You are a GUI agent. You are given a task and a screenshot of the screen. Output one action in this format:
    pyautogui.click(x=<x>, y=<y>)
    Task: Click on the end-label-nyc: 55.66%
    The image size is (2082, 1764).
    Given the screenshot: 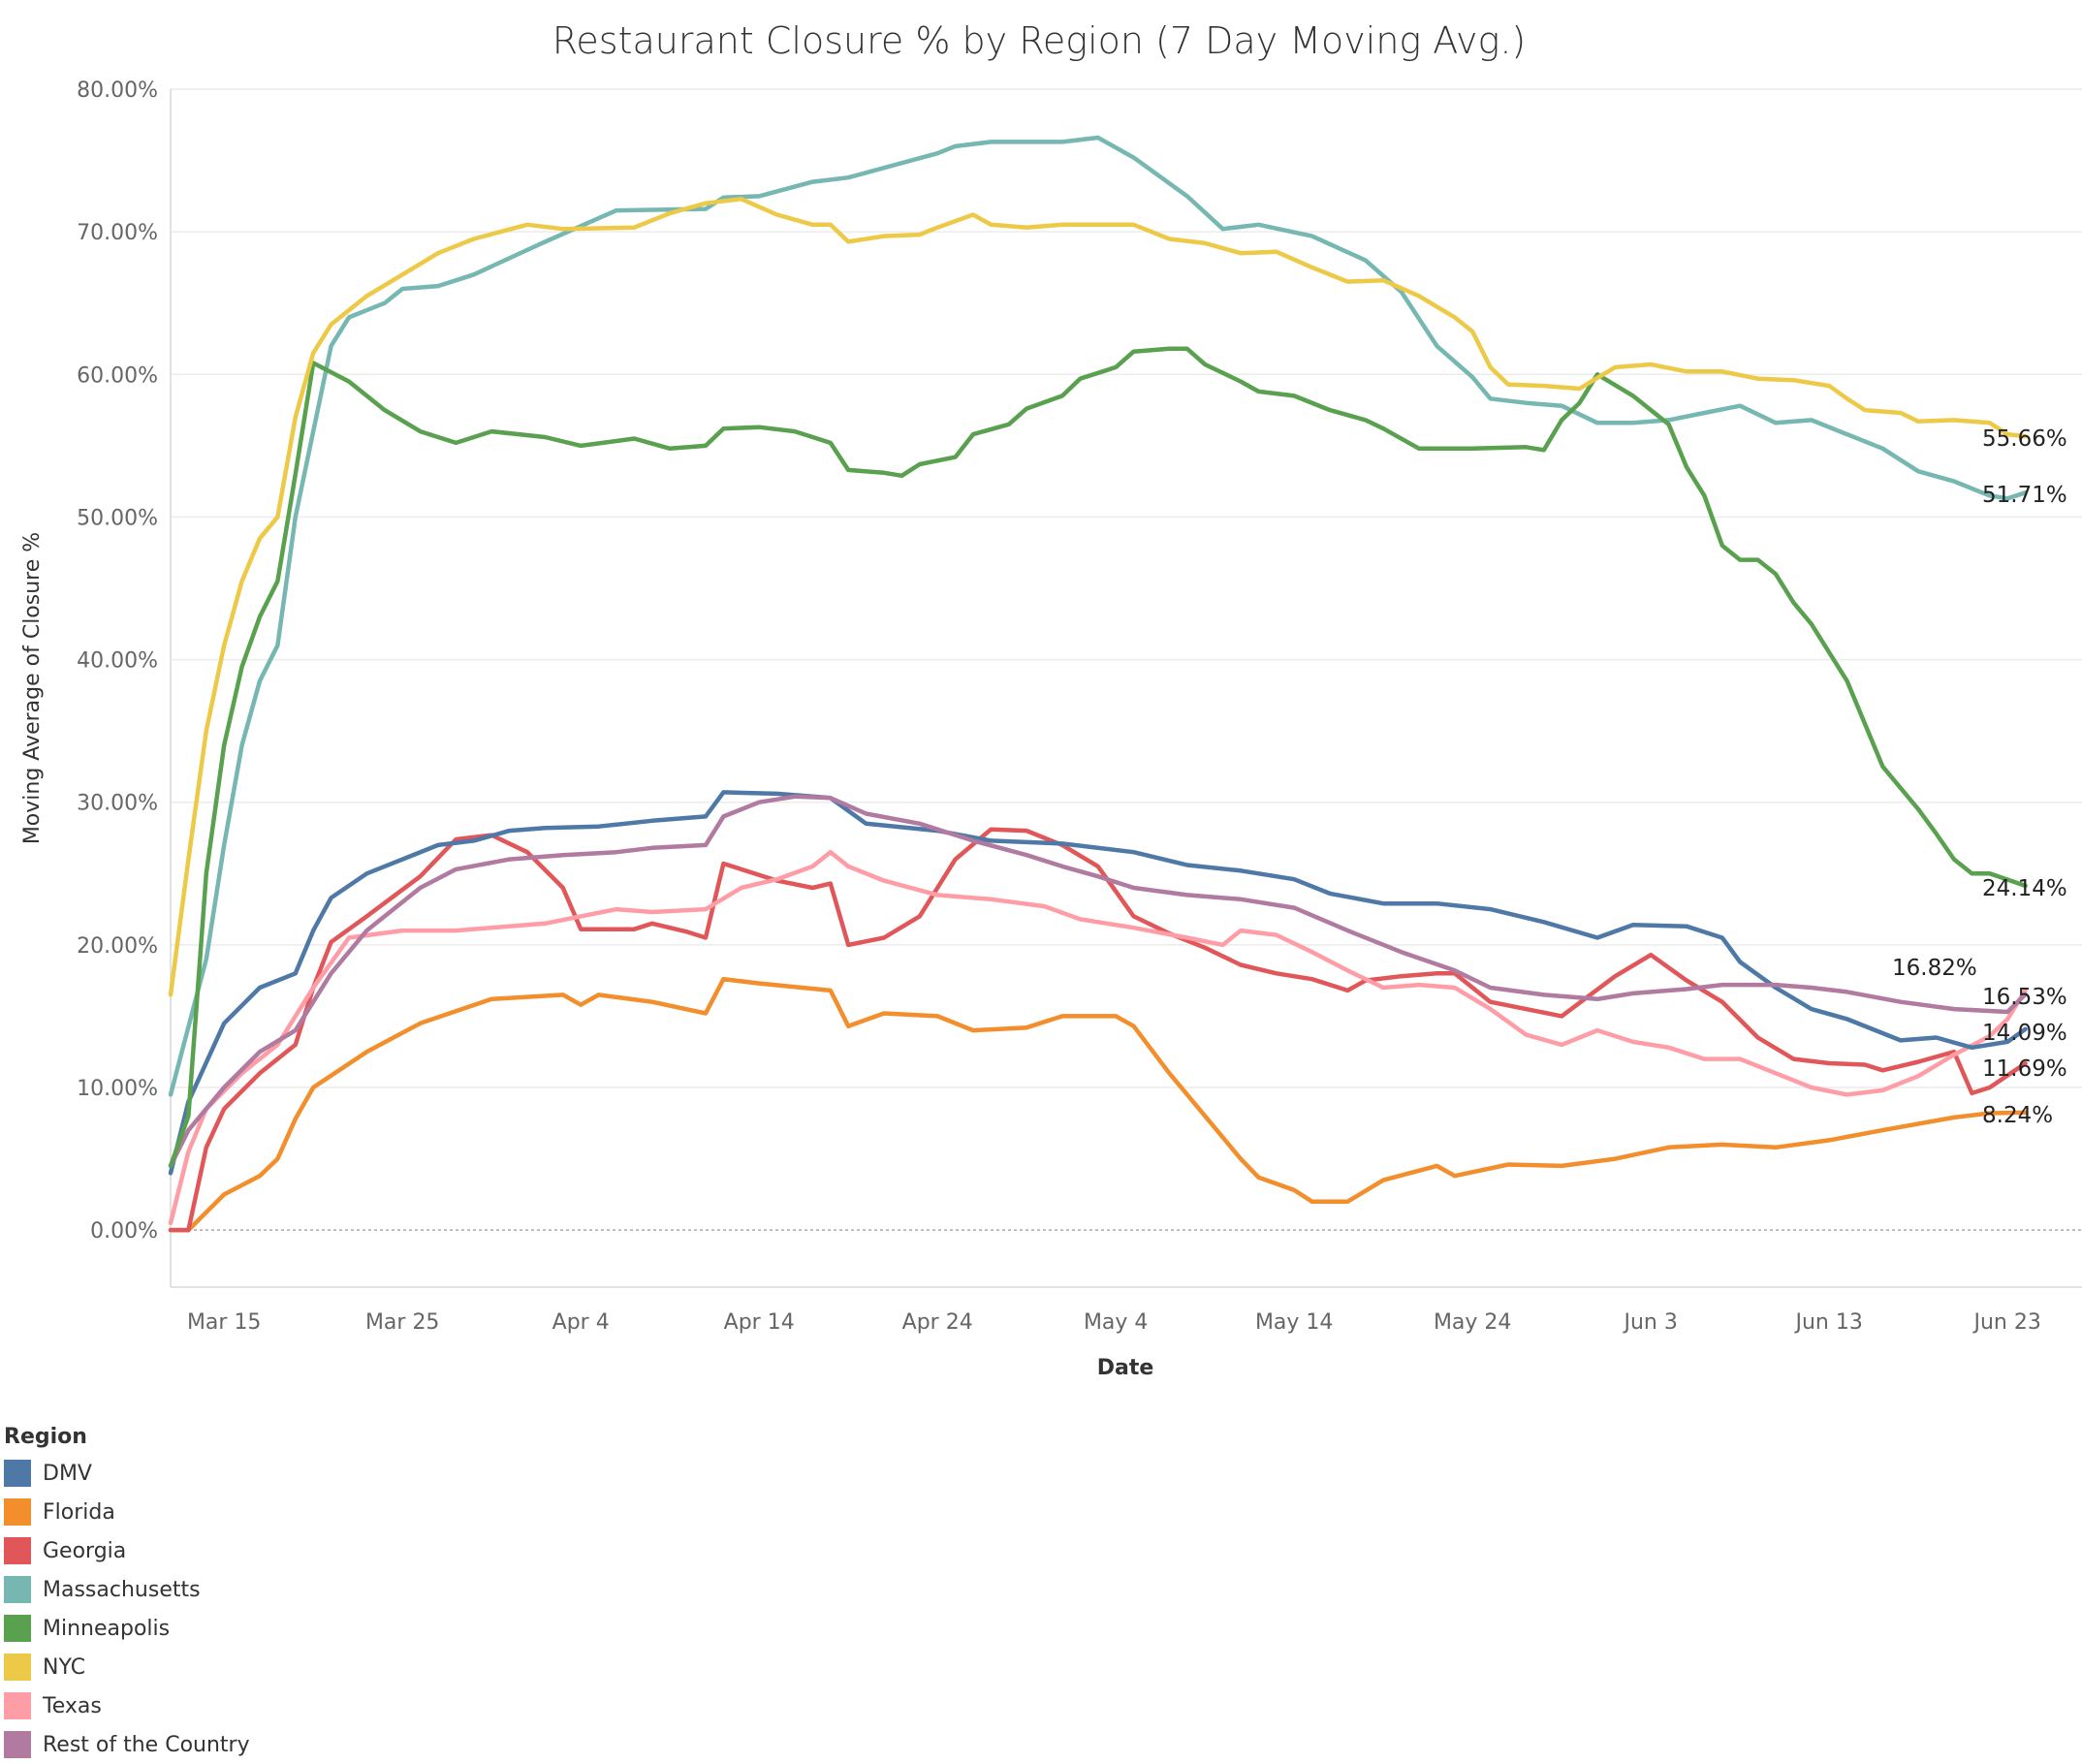 What is the action you would take?
    pyautogui.click(x=2024, y=439)
    